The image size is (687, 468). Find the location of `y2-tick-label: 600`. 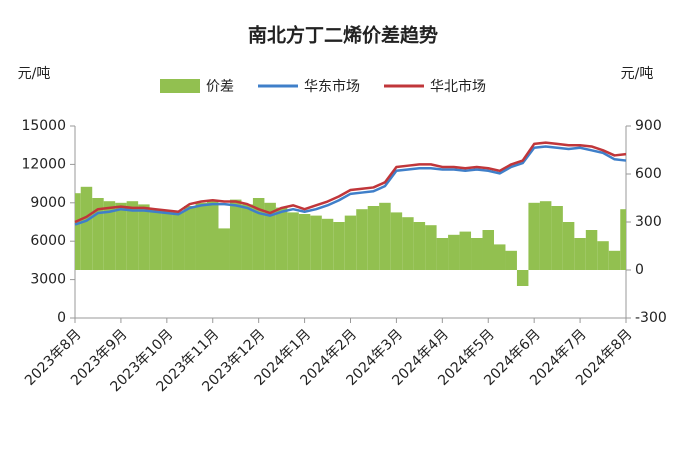

y2-tick-label: 600 is located at coordinates (648, 174).